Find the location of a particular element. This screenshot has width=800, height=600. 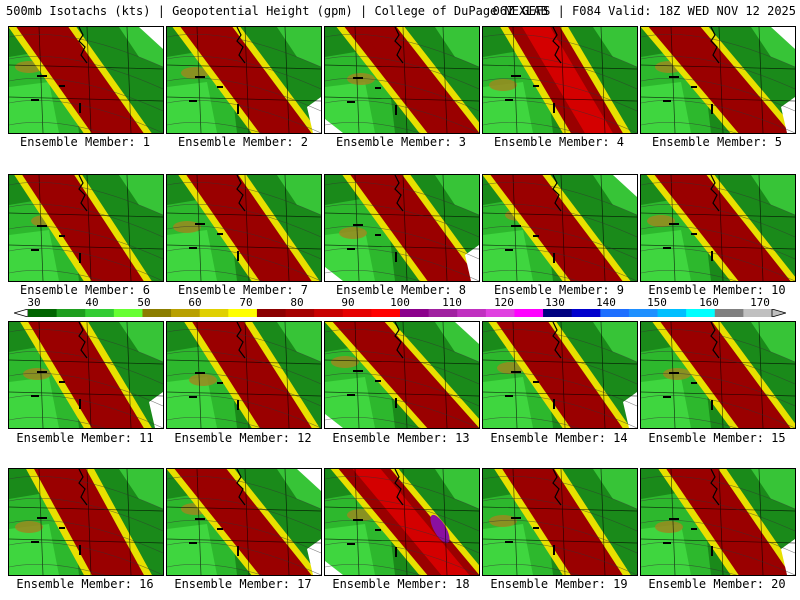

colorbar-tick-label: 50 is located at coordinates (144, 302).